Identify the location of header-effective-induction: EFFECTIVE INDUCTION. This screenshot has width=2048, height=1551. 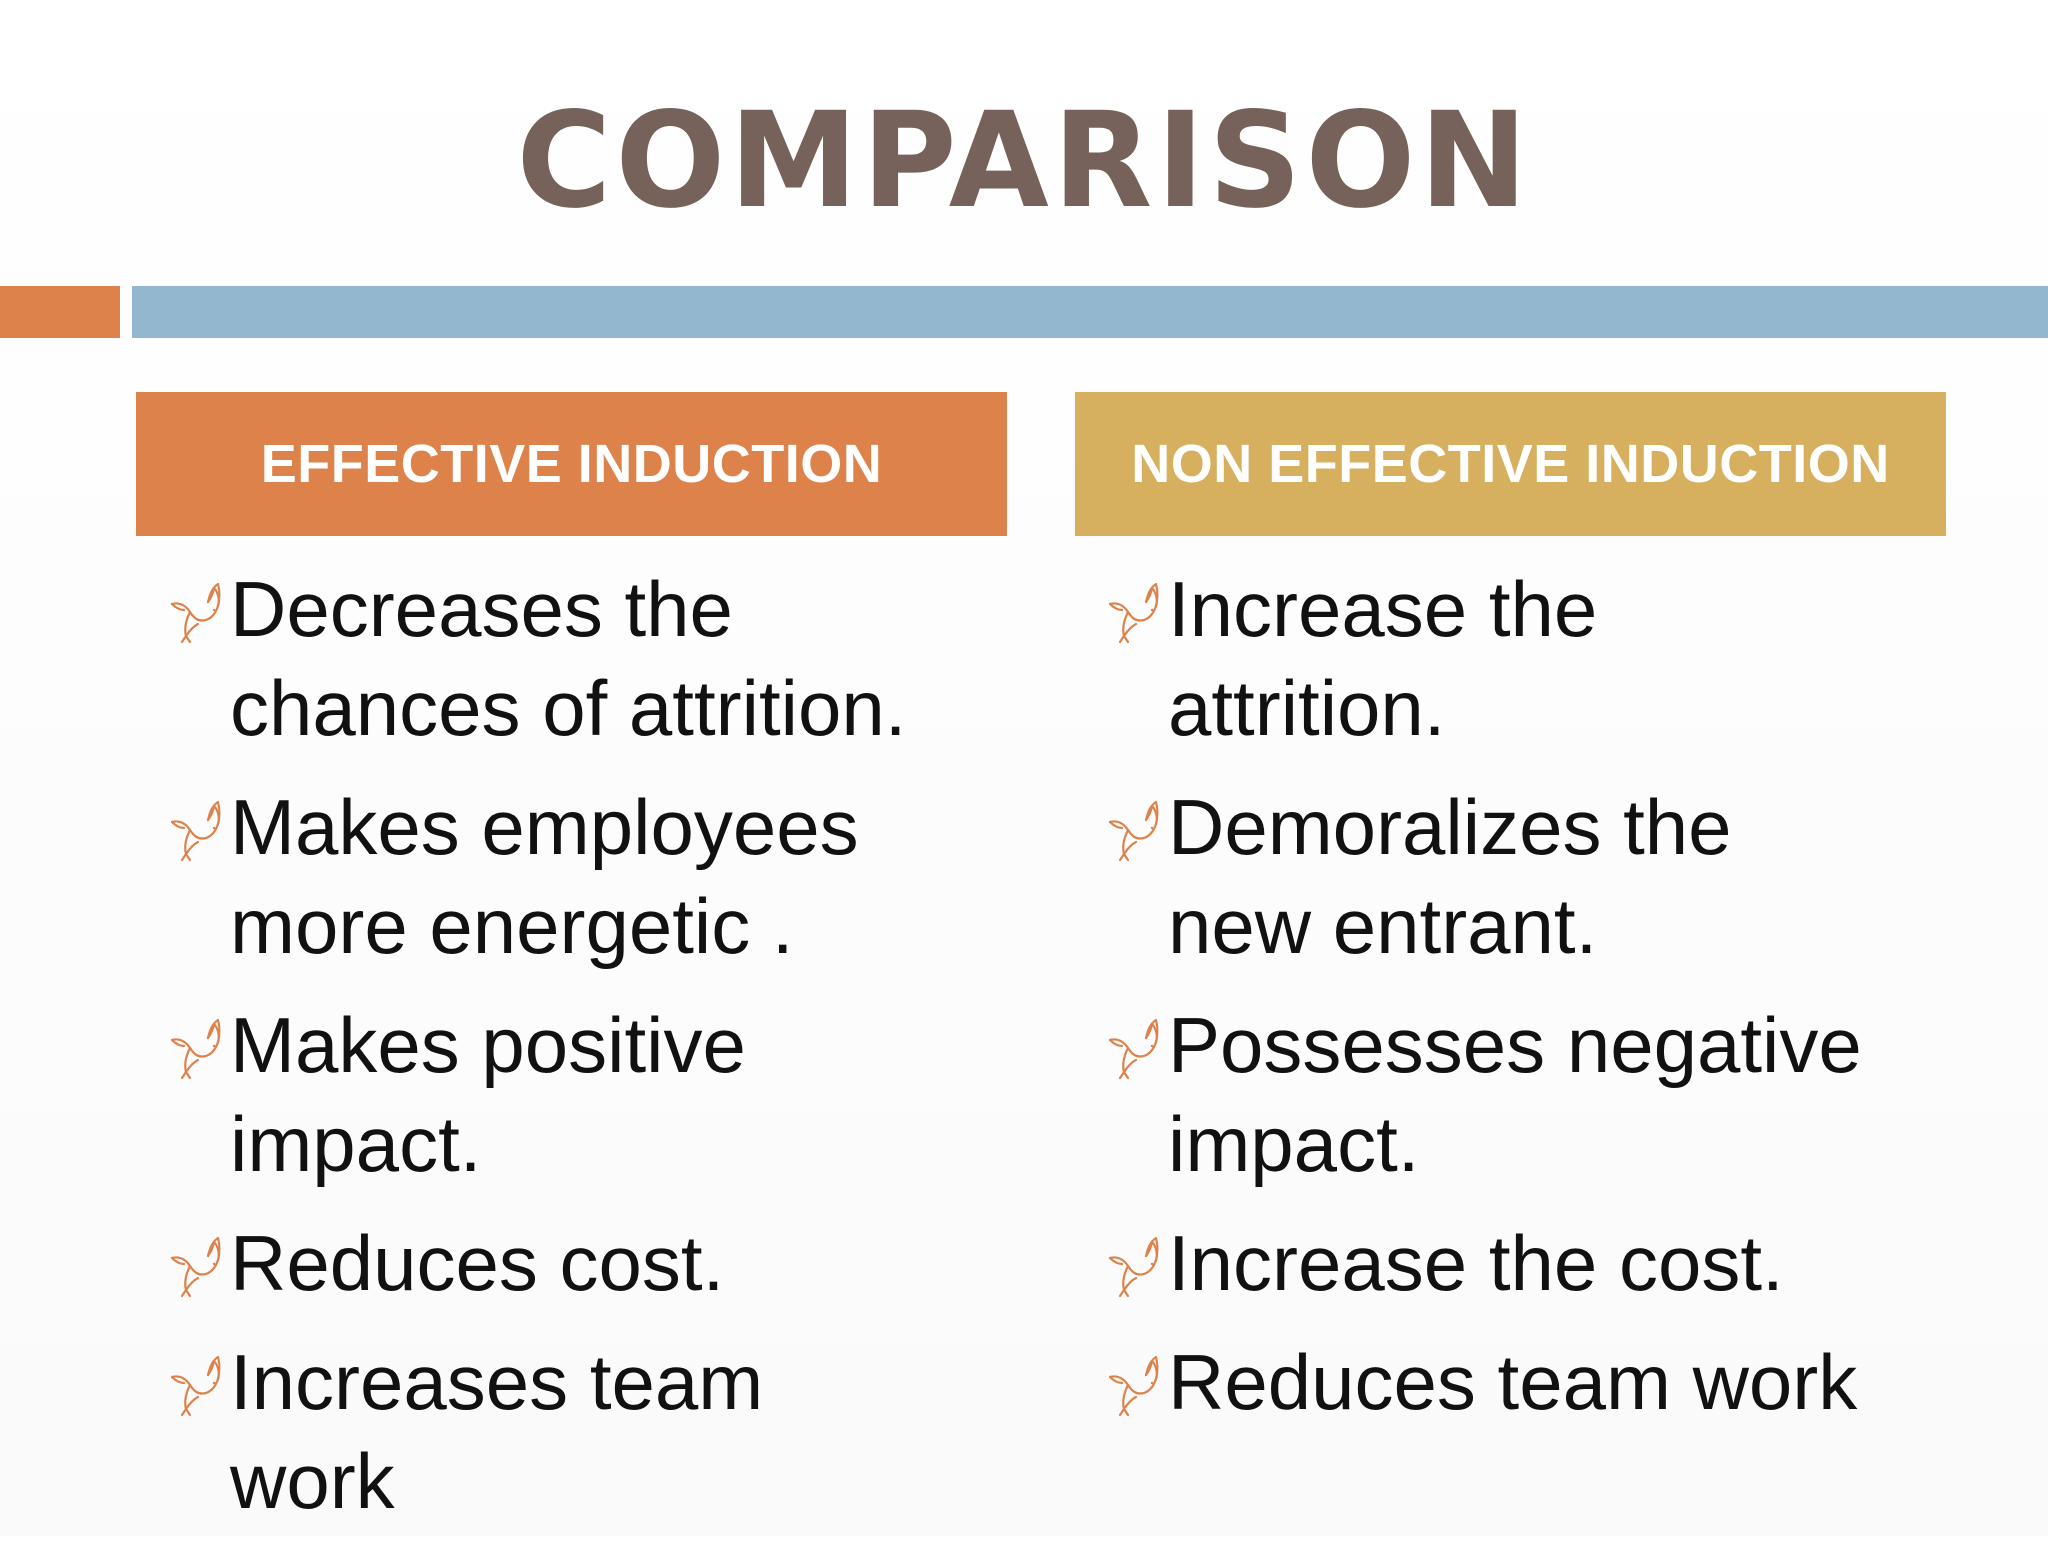
(571, 464).